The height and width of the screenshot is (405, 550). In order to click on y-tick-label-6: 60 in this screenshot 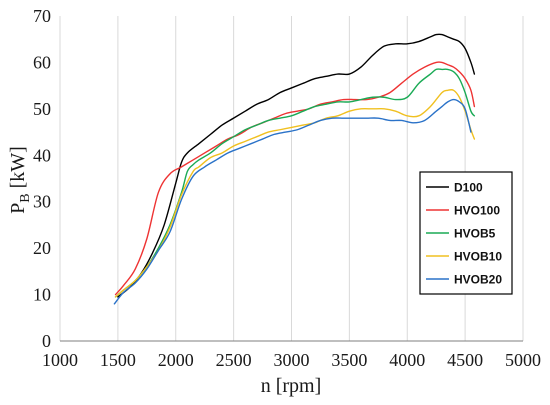, I will do `click(42, 62)`.